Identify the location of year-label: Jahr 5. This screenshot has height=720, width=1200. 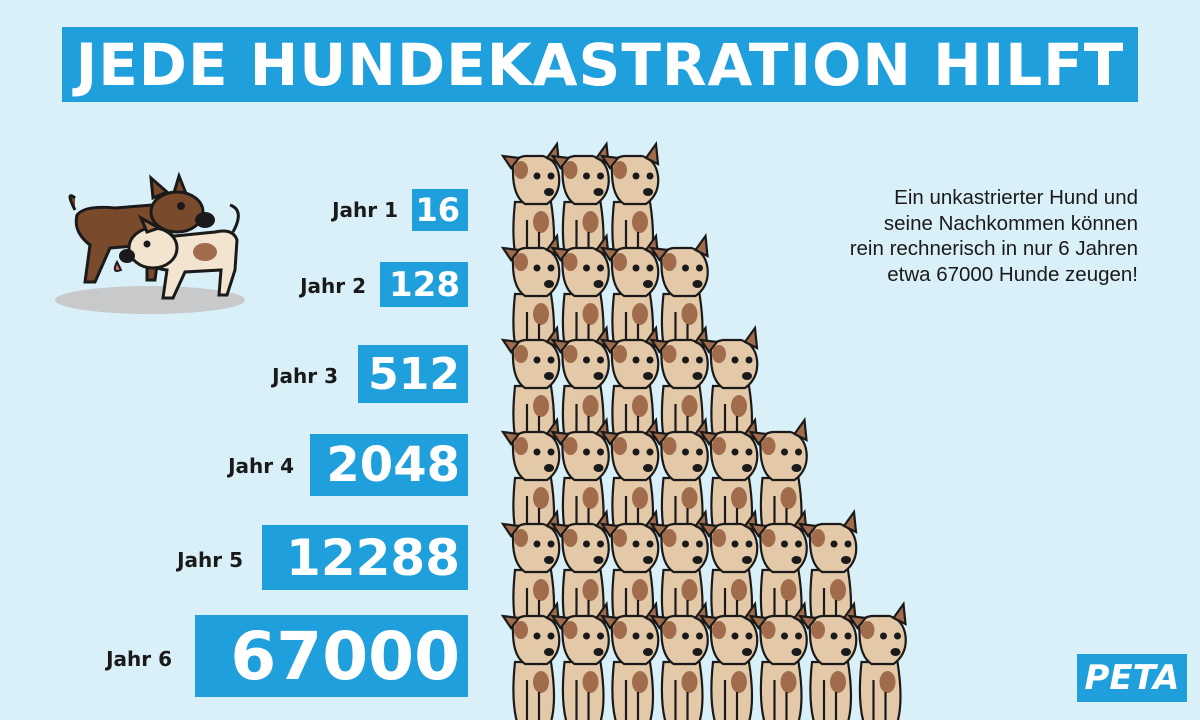
(210, 560).